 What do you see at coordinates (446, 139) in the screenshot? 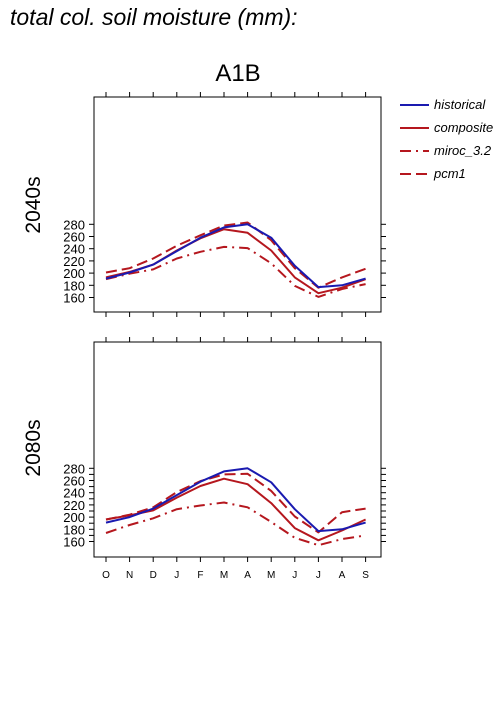
I see `legend: historical composite miroc_3.2 pcm1` at bounding box center [446, 139].